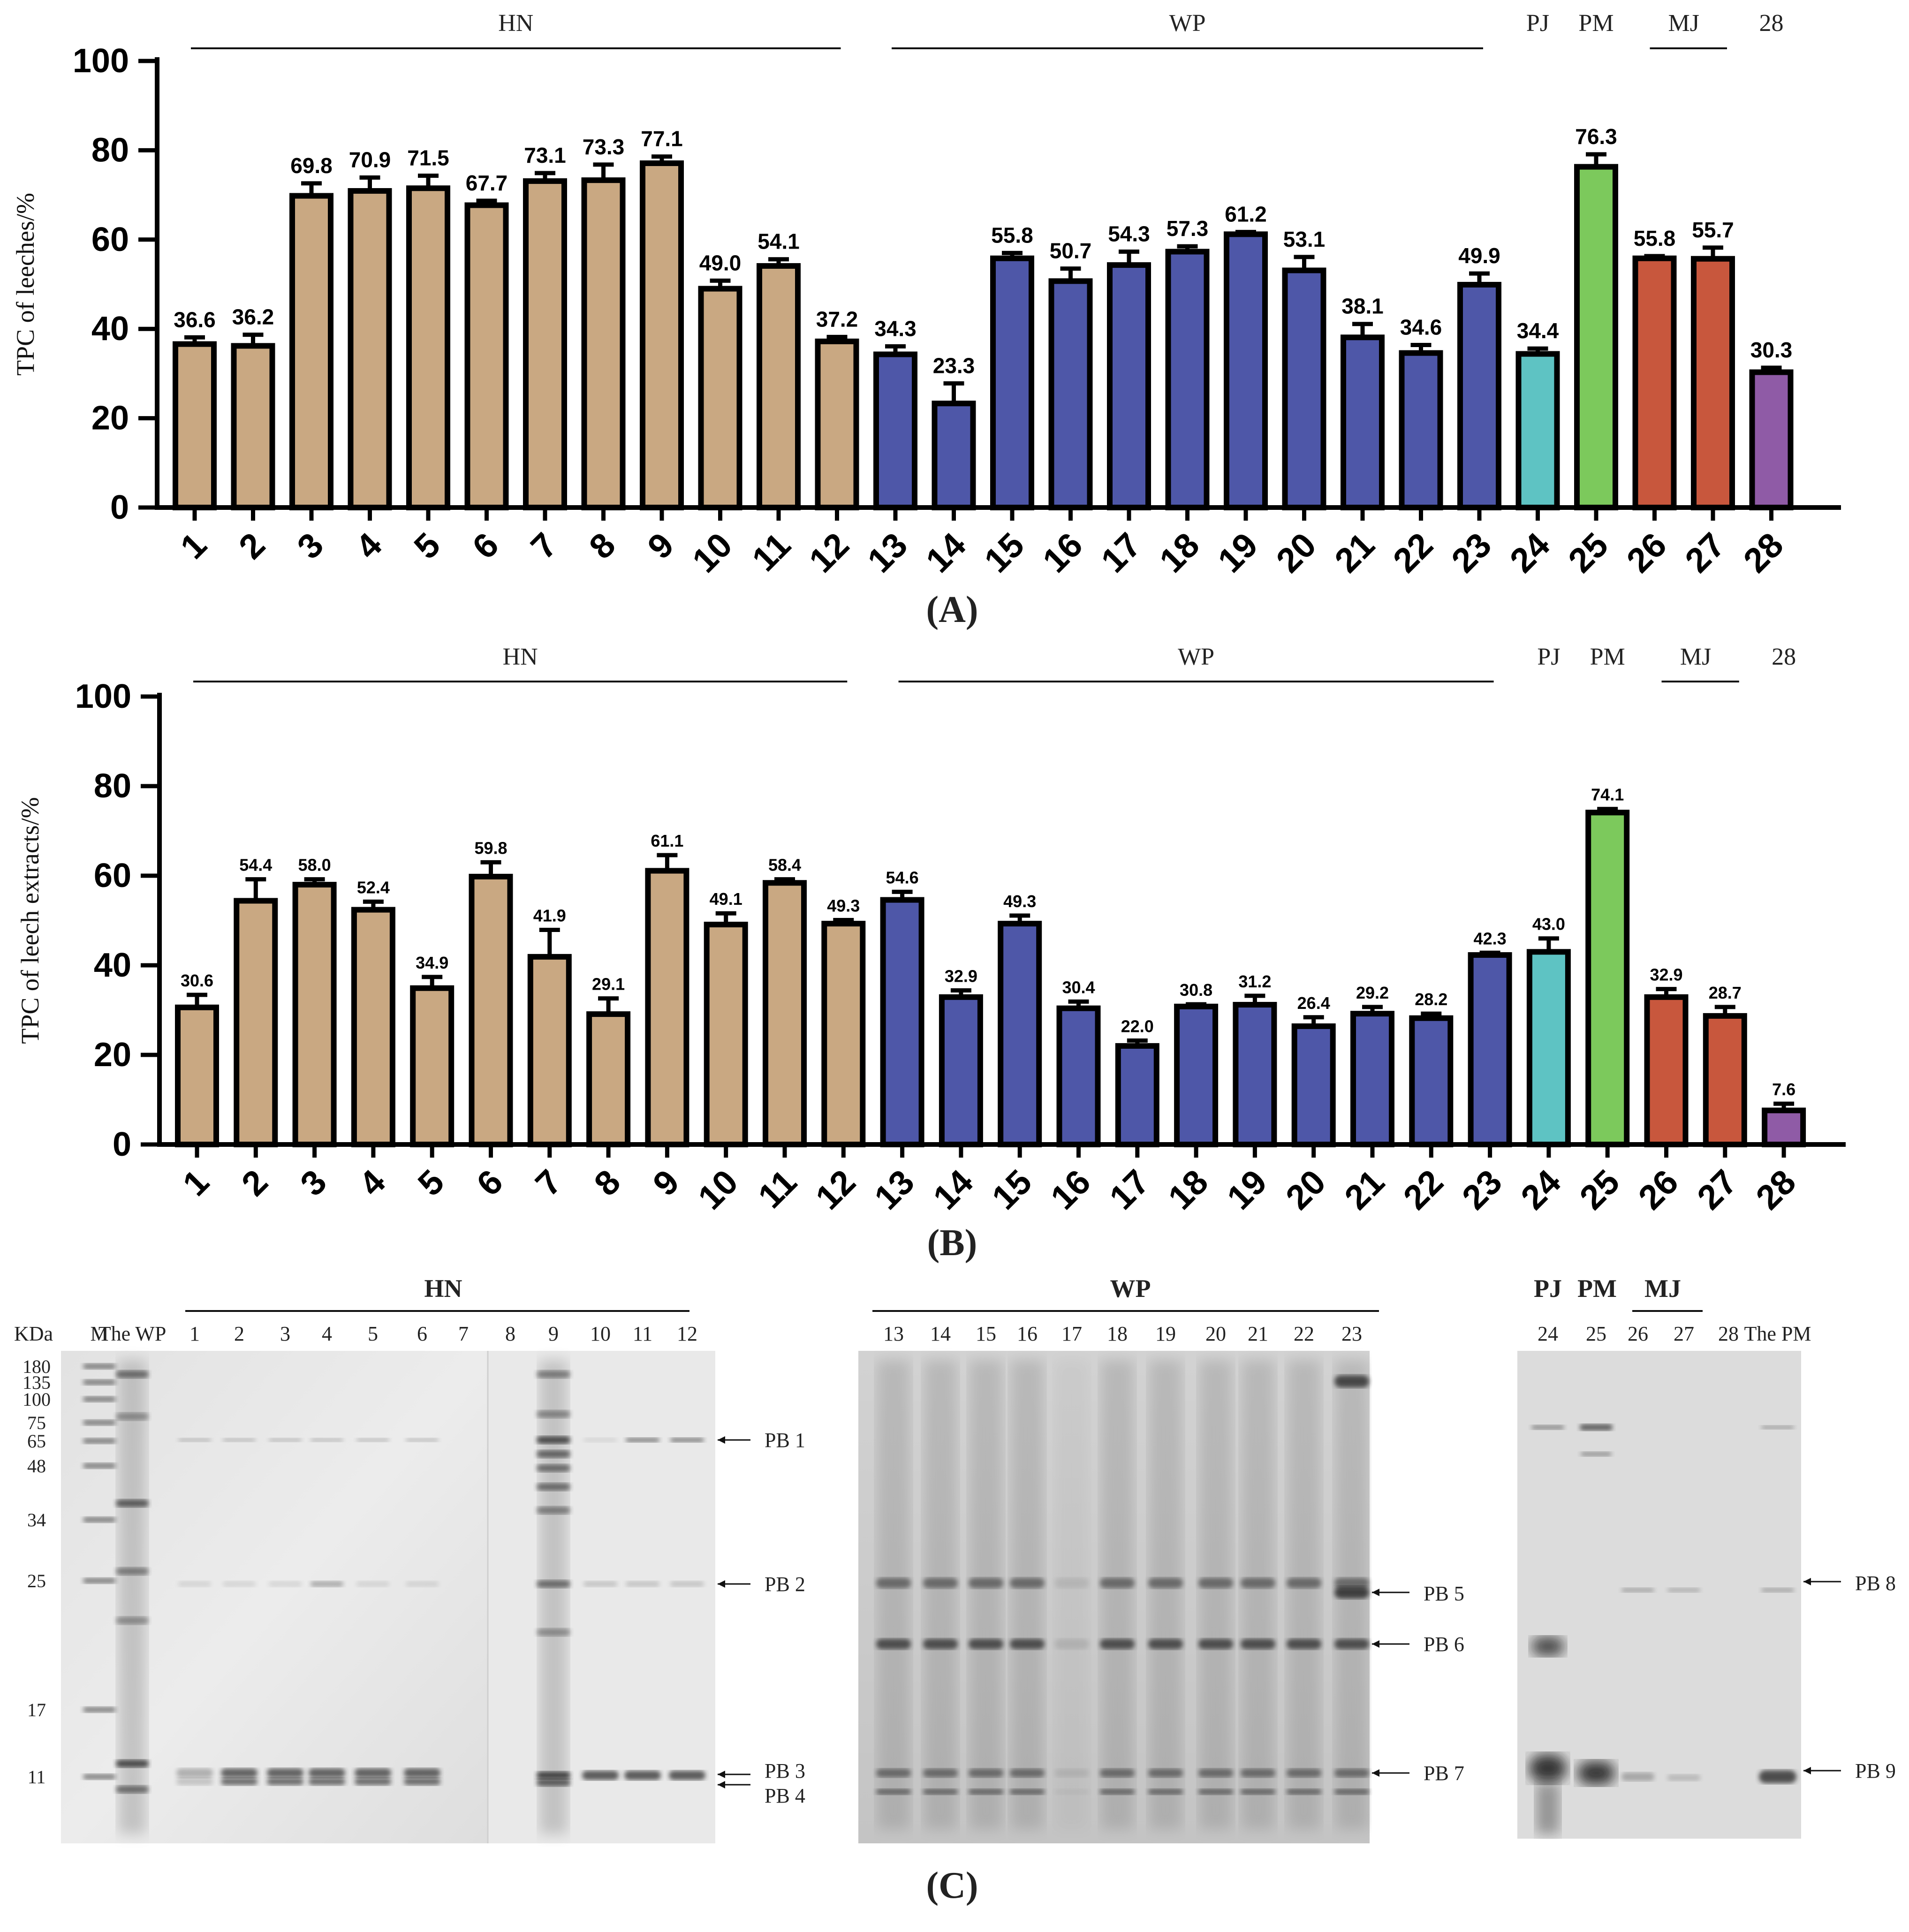  Describe the element at coordinates (431, 1183) in the screenshot. I see `chartb-xtick-label-5: 5` at that location.